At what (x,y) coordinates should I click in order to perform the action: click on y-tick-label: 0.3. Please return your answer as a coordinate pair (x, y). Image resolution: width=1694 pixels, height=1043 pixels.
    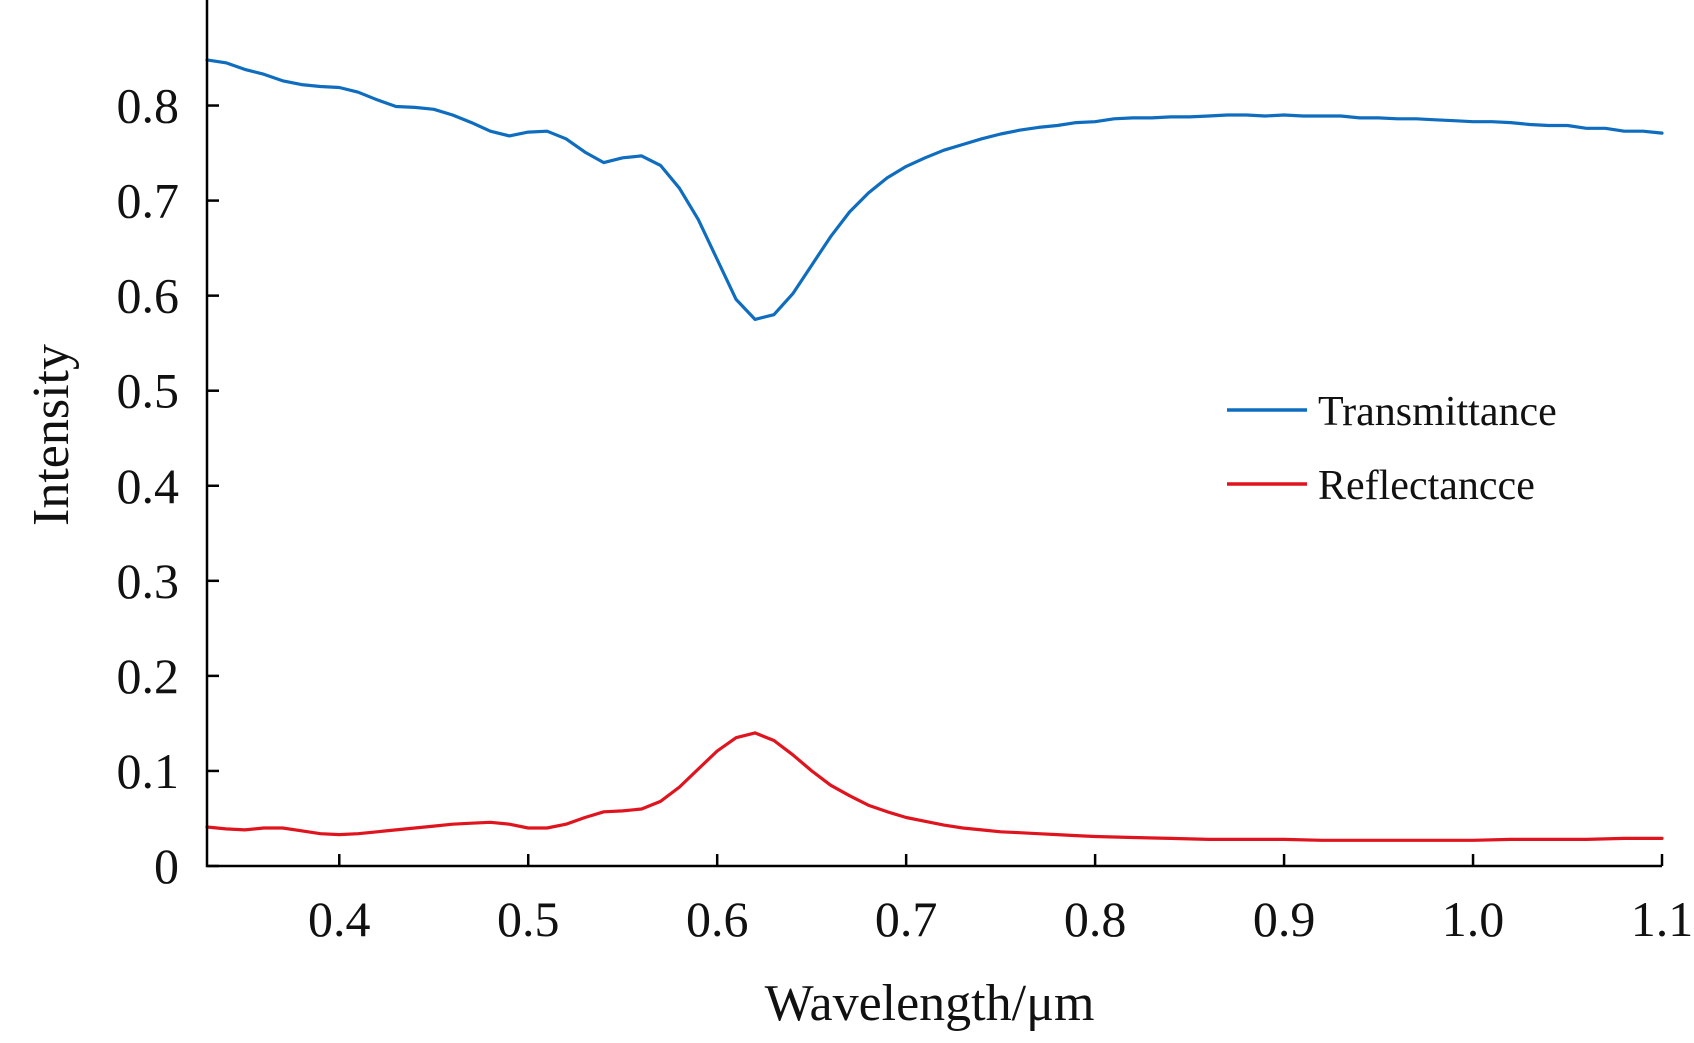
    Looking at the image, I should click on (148, 581).